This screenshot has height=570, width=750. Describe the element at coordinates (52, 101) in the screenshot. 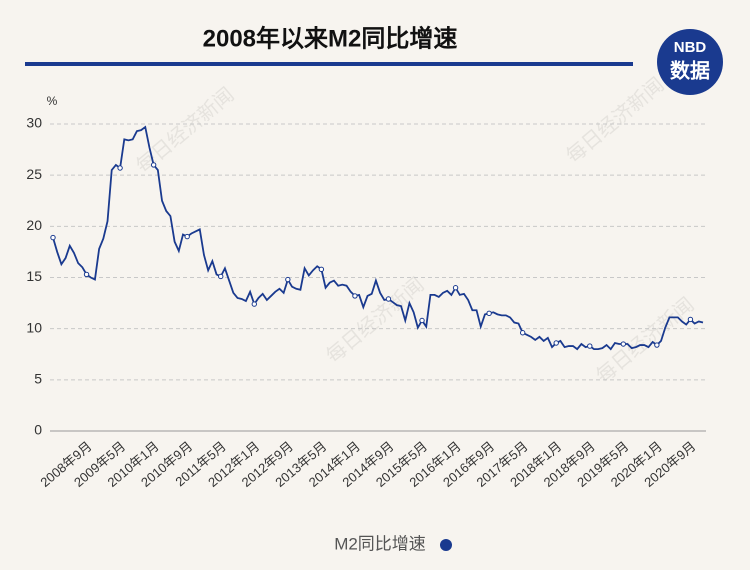

I see `y-unit: %` at that location.